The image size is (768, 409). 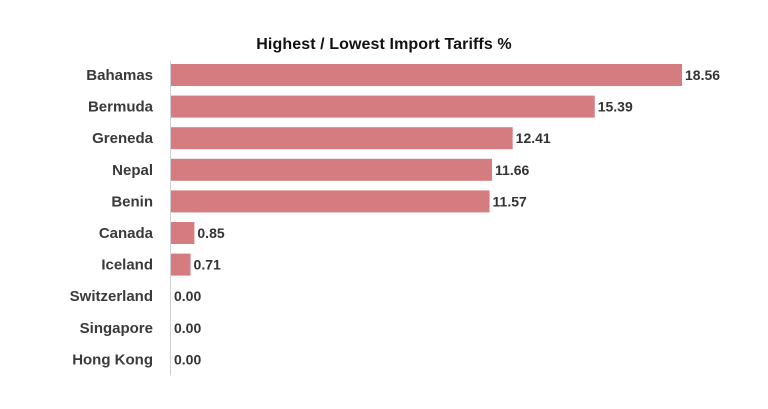 I want to click on value-label: 18.56, so click(x=702, y=75).